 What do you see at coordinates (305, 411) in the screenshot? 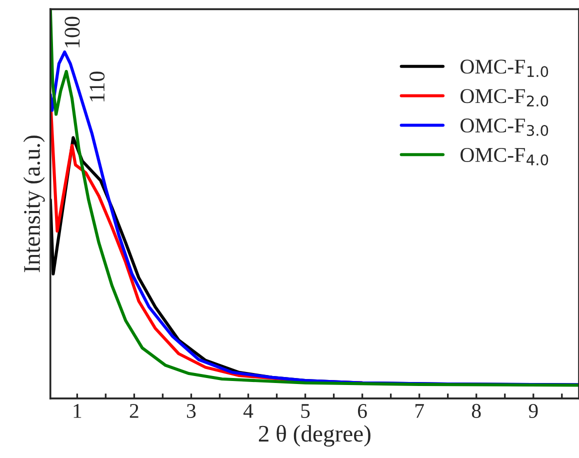
I see `x-tick-label: 5` at bounding box center [305, 411].